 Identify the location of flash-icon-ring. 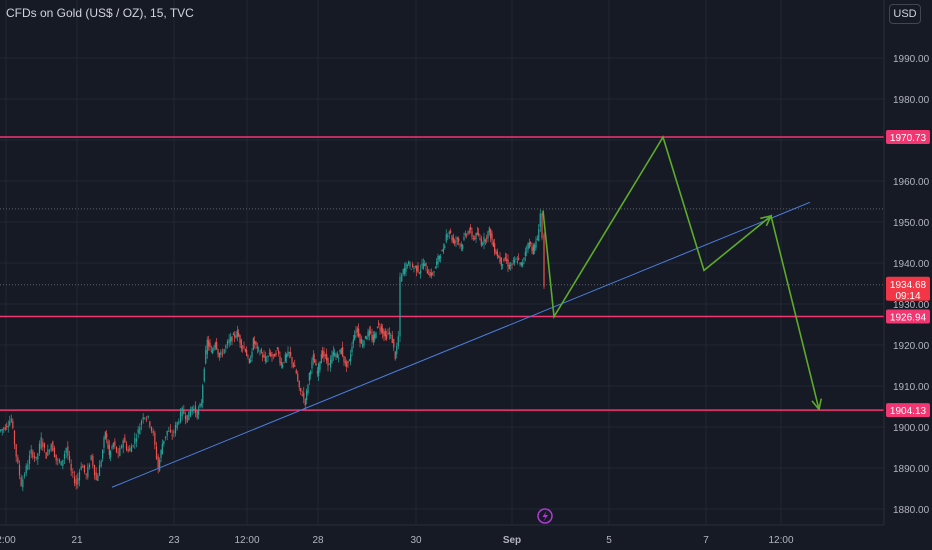
(545, 516).